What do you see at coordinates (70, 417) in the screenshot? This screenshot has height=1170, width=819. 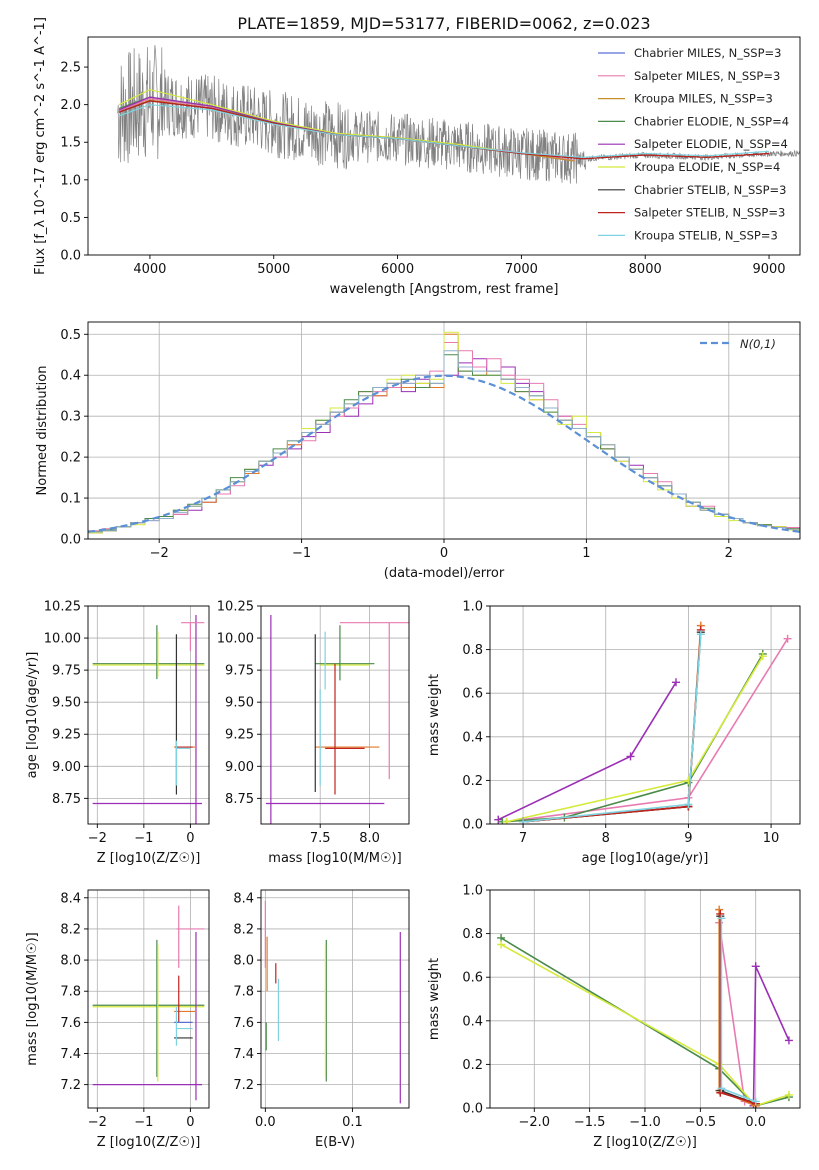 I see `y-tick-label: 0.3` at bounding box center [70, 417].